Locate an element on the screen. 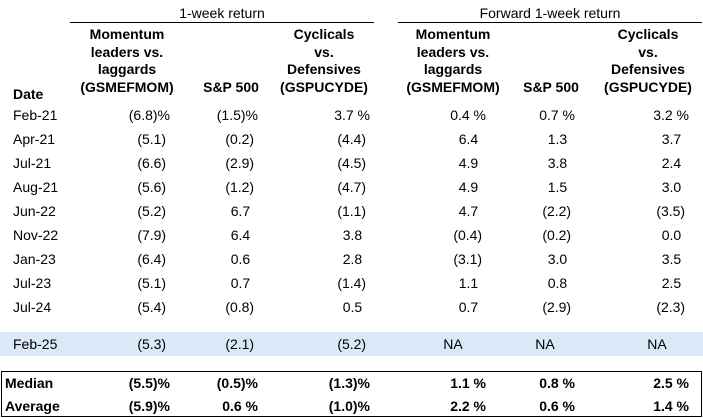 Image resolution: width=703 pixels, height=418 pixels. row-date: Jul-21 is located at coordinates (32, 163).